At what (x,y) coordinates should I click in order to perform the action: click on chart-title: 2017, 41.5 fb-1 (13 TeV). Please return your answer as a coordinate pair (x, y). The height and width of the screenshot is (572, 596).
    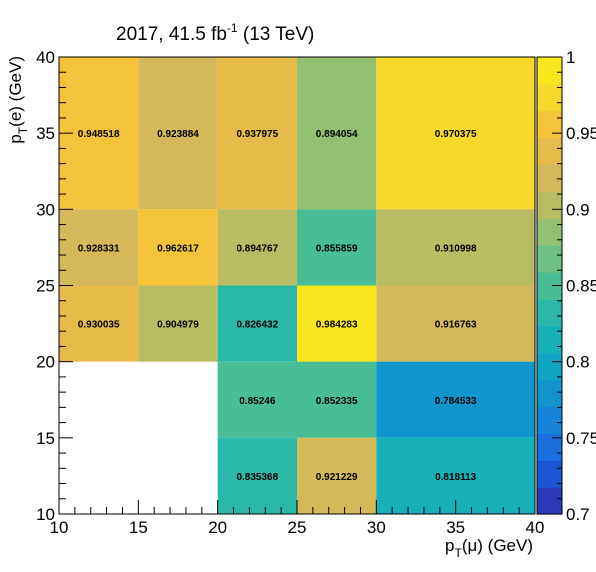
    Looking at the image, I should click on (215, 33).